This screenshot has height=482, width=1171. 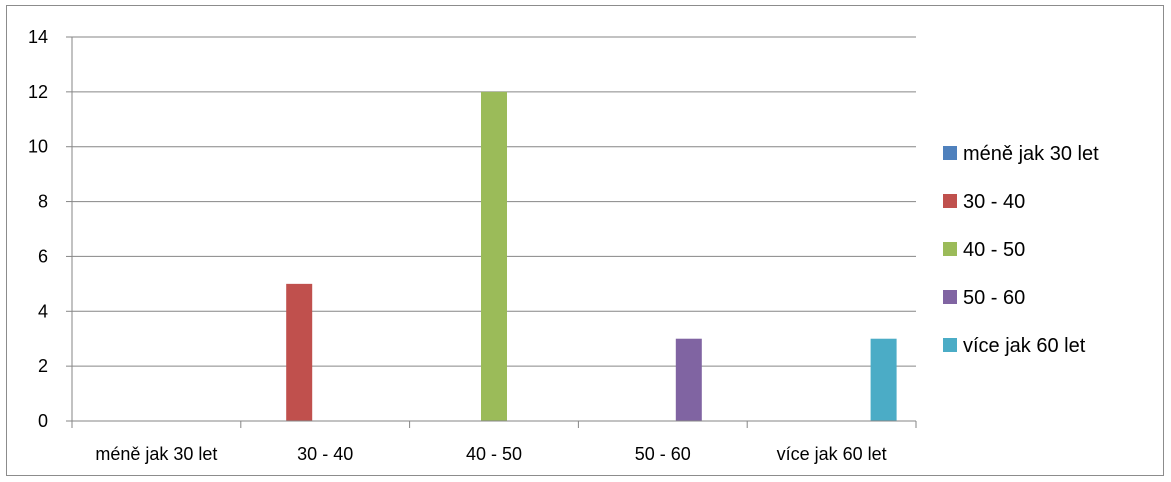 I want to click on y-tick-label: 12, so click(x=38, y=92).